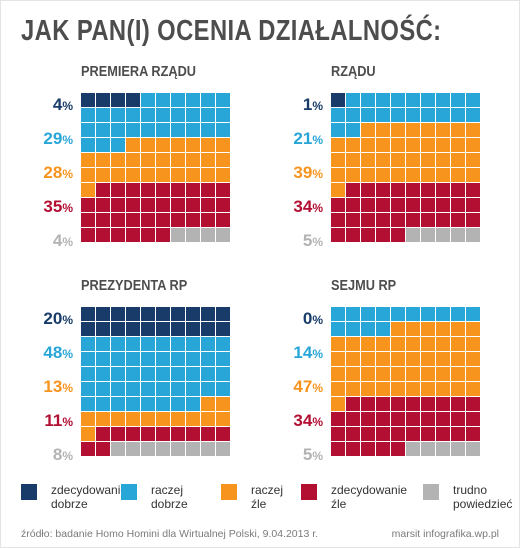  I want to click on pct-value: 39, so click(303, 172).